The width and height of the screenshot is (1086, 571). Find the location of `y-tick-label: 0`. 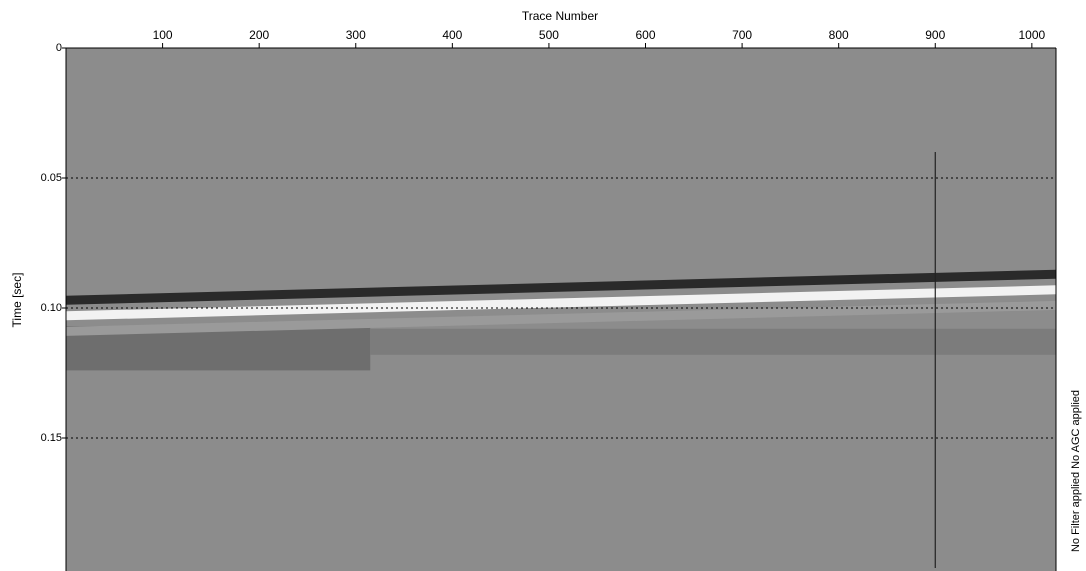

y-tick-label: 0 is located at coordinates (59, 48).